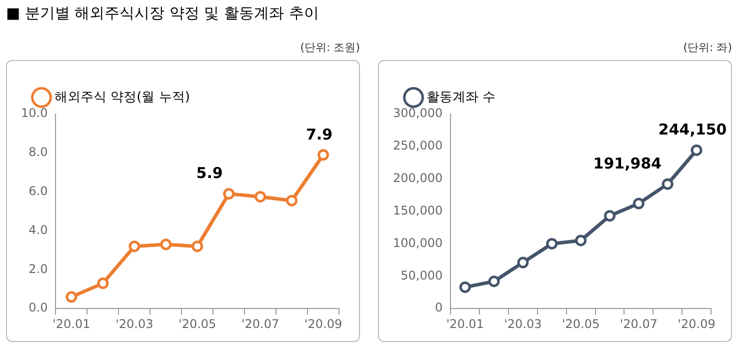 The width and height of the screenshot is (745, 349). I want to click on y-tick-label: 200,000, so click(418, 177).